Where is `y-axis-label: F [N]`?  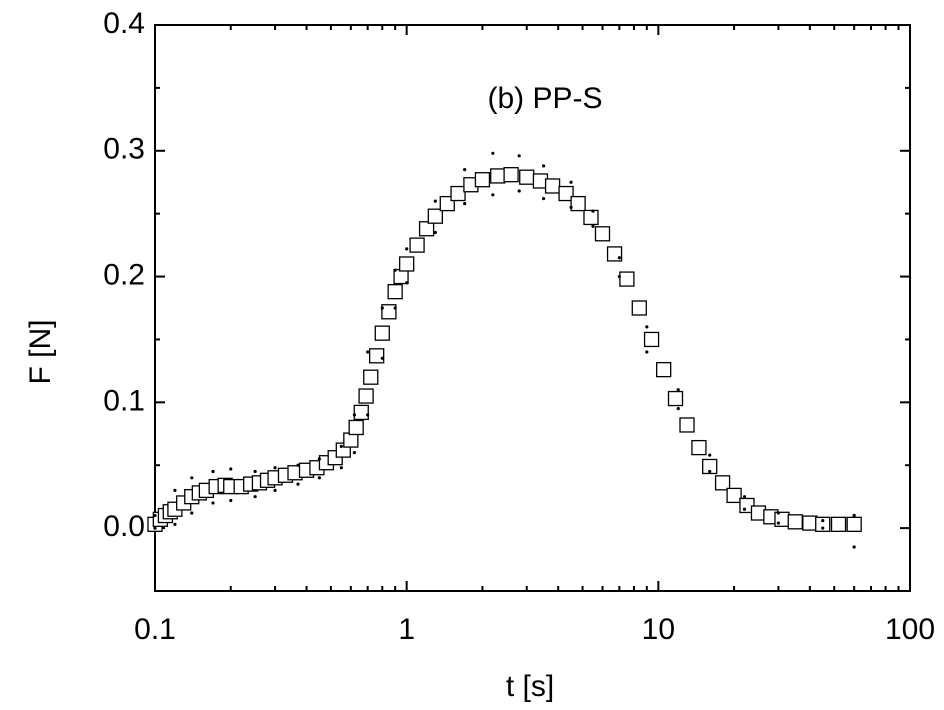 y-axis-label: F [N] is located at coordinates (40, 352).